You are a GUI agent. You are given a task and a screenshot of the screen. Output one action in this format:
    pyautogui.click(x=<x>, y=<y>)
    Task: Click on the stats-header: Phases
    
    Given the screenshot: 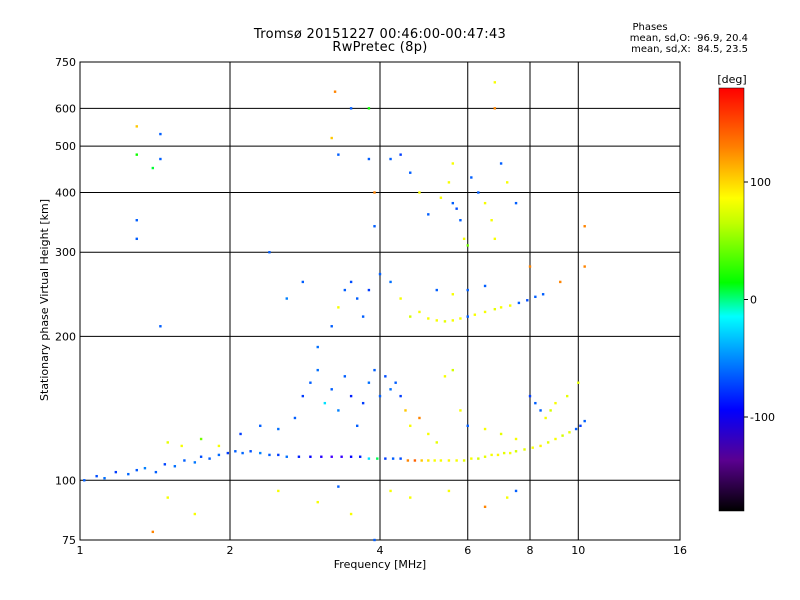 What is the action you would take?
    pyautogui.click(x=650, y=27)
    